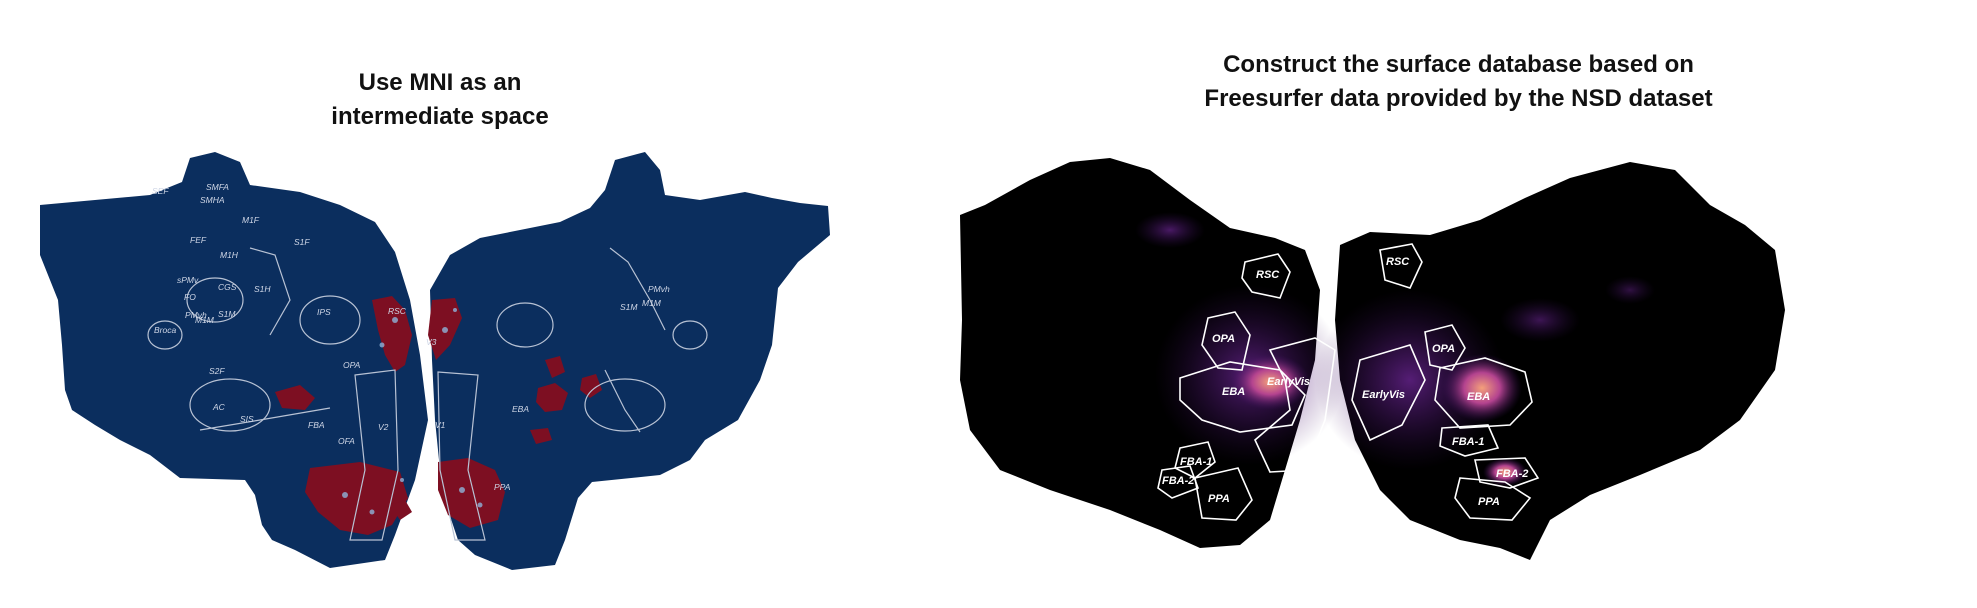 Image resolution: width=1977 pixels, height=608 pixels. I want to click on roi-outline-rsc, so click(1266, 276).